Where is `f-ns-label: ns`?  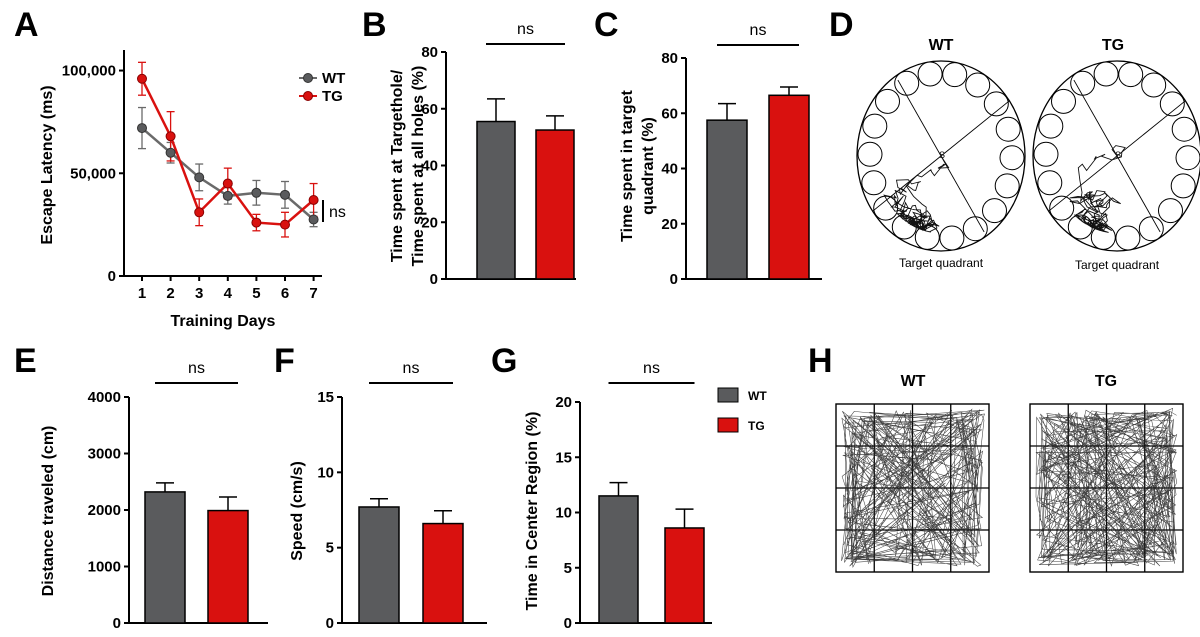
f-ns-label: ns is located at coordinates (411, 368).